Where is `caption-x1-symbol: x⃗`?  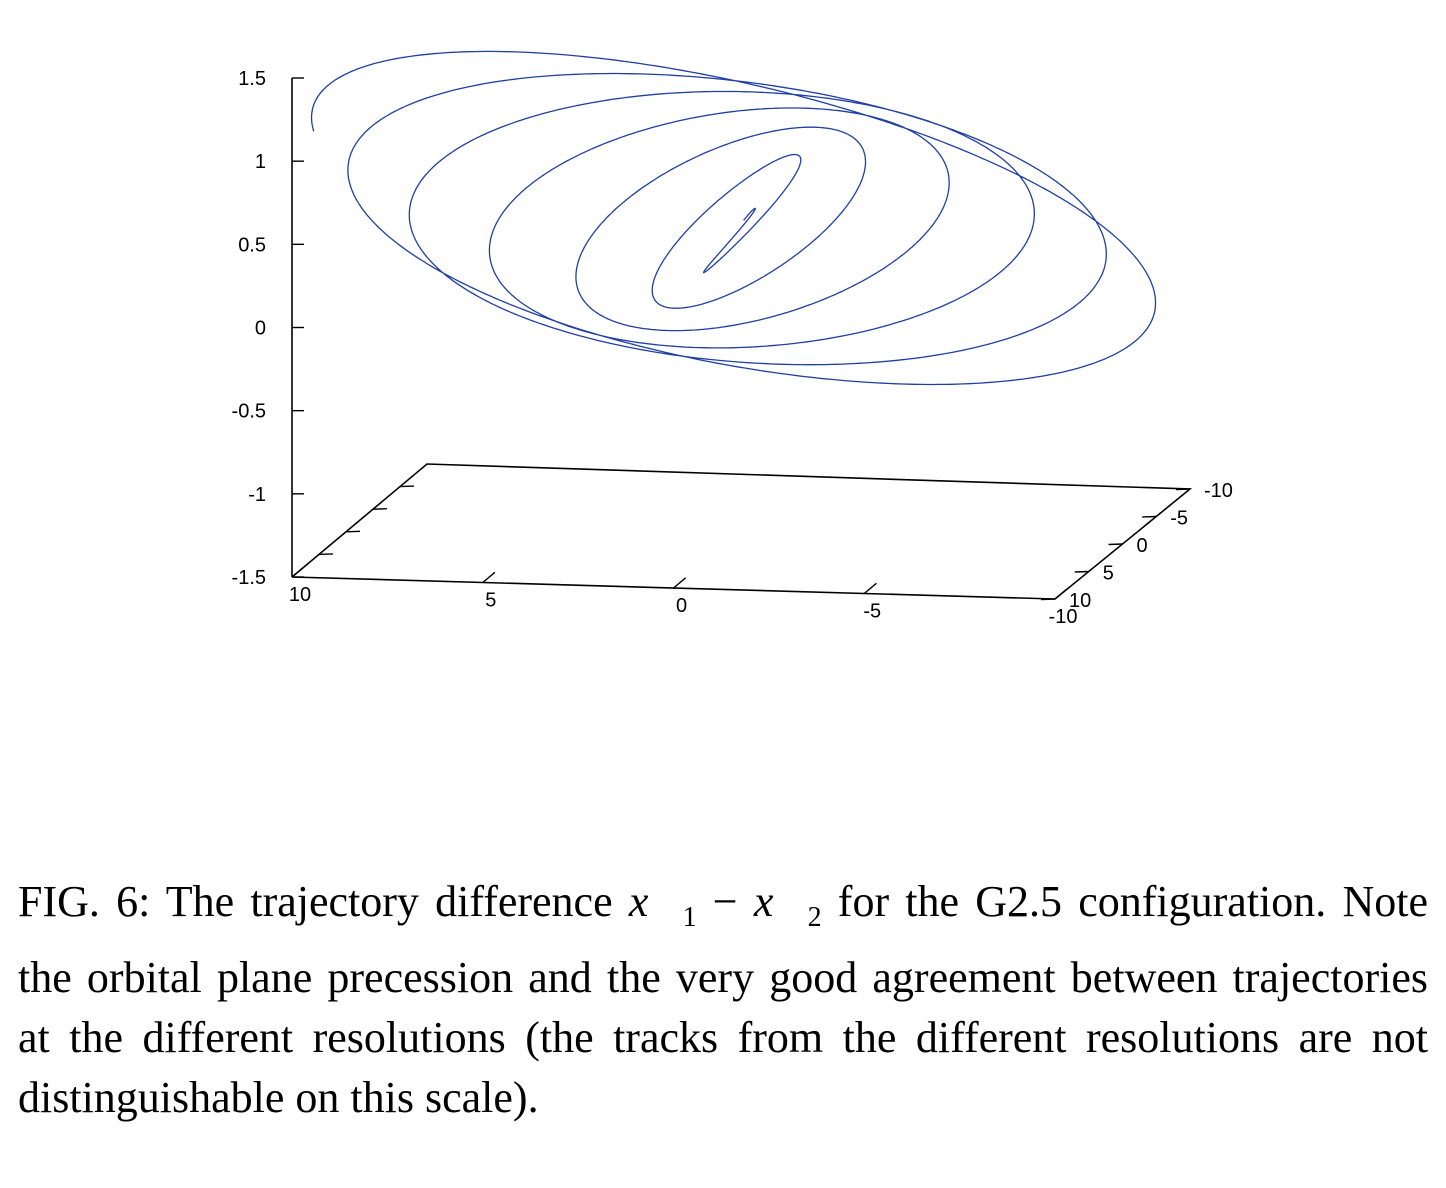 caption-x1-symbol: x⃗ is located at coordinates (655, 901).